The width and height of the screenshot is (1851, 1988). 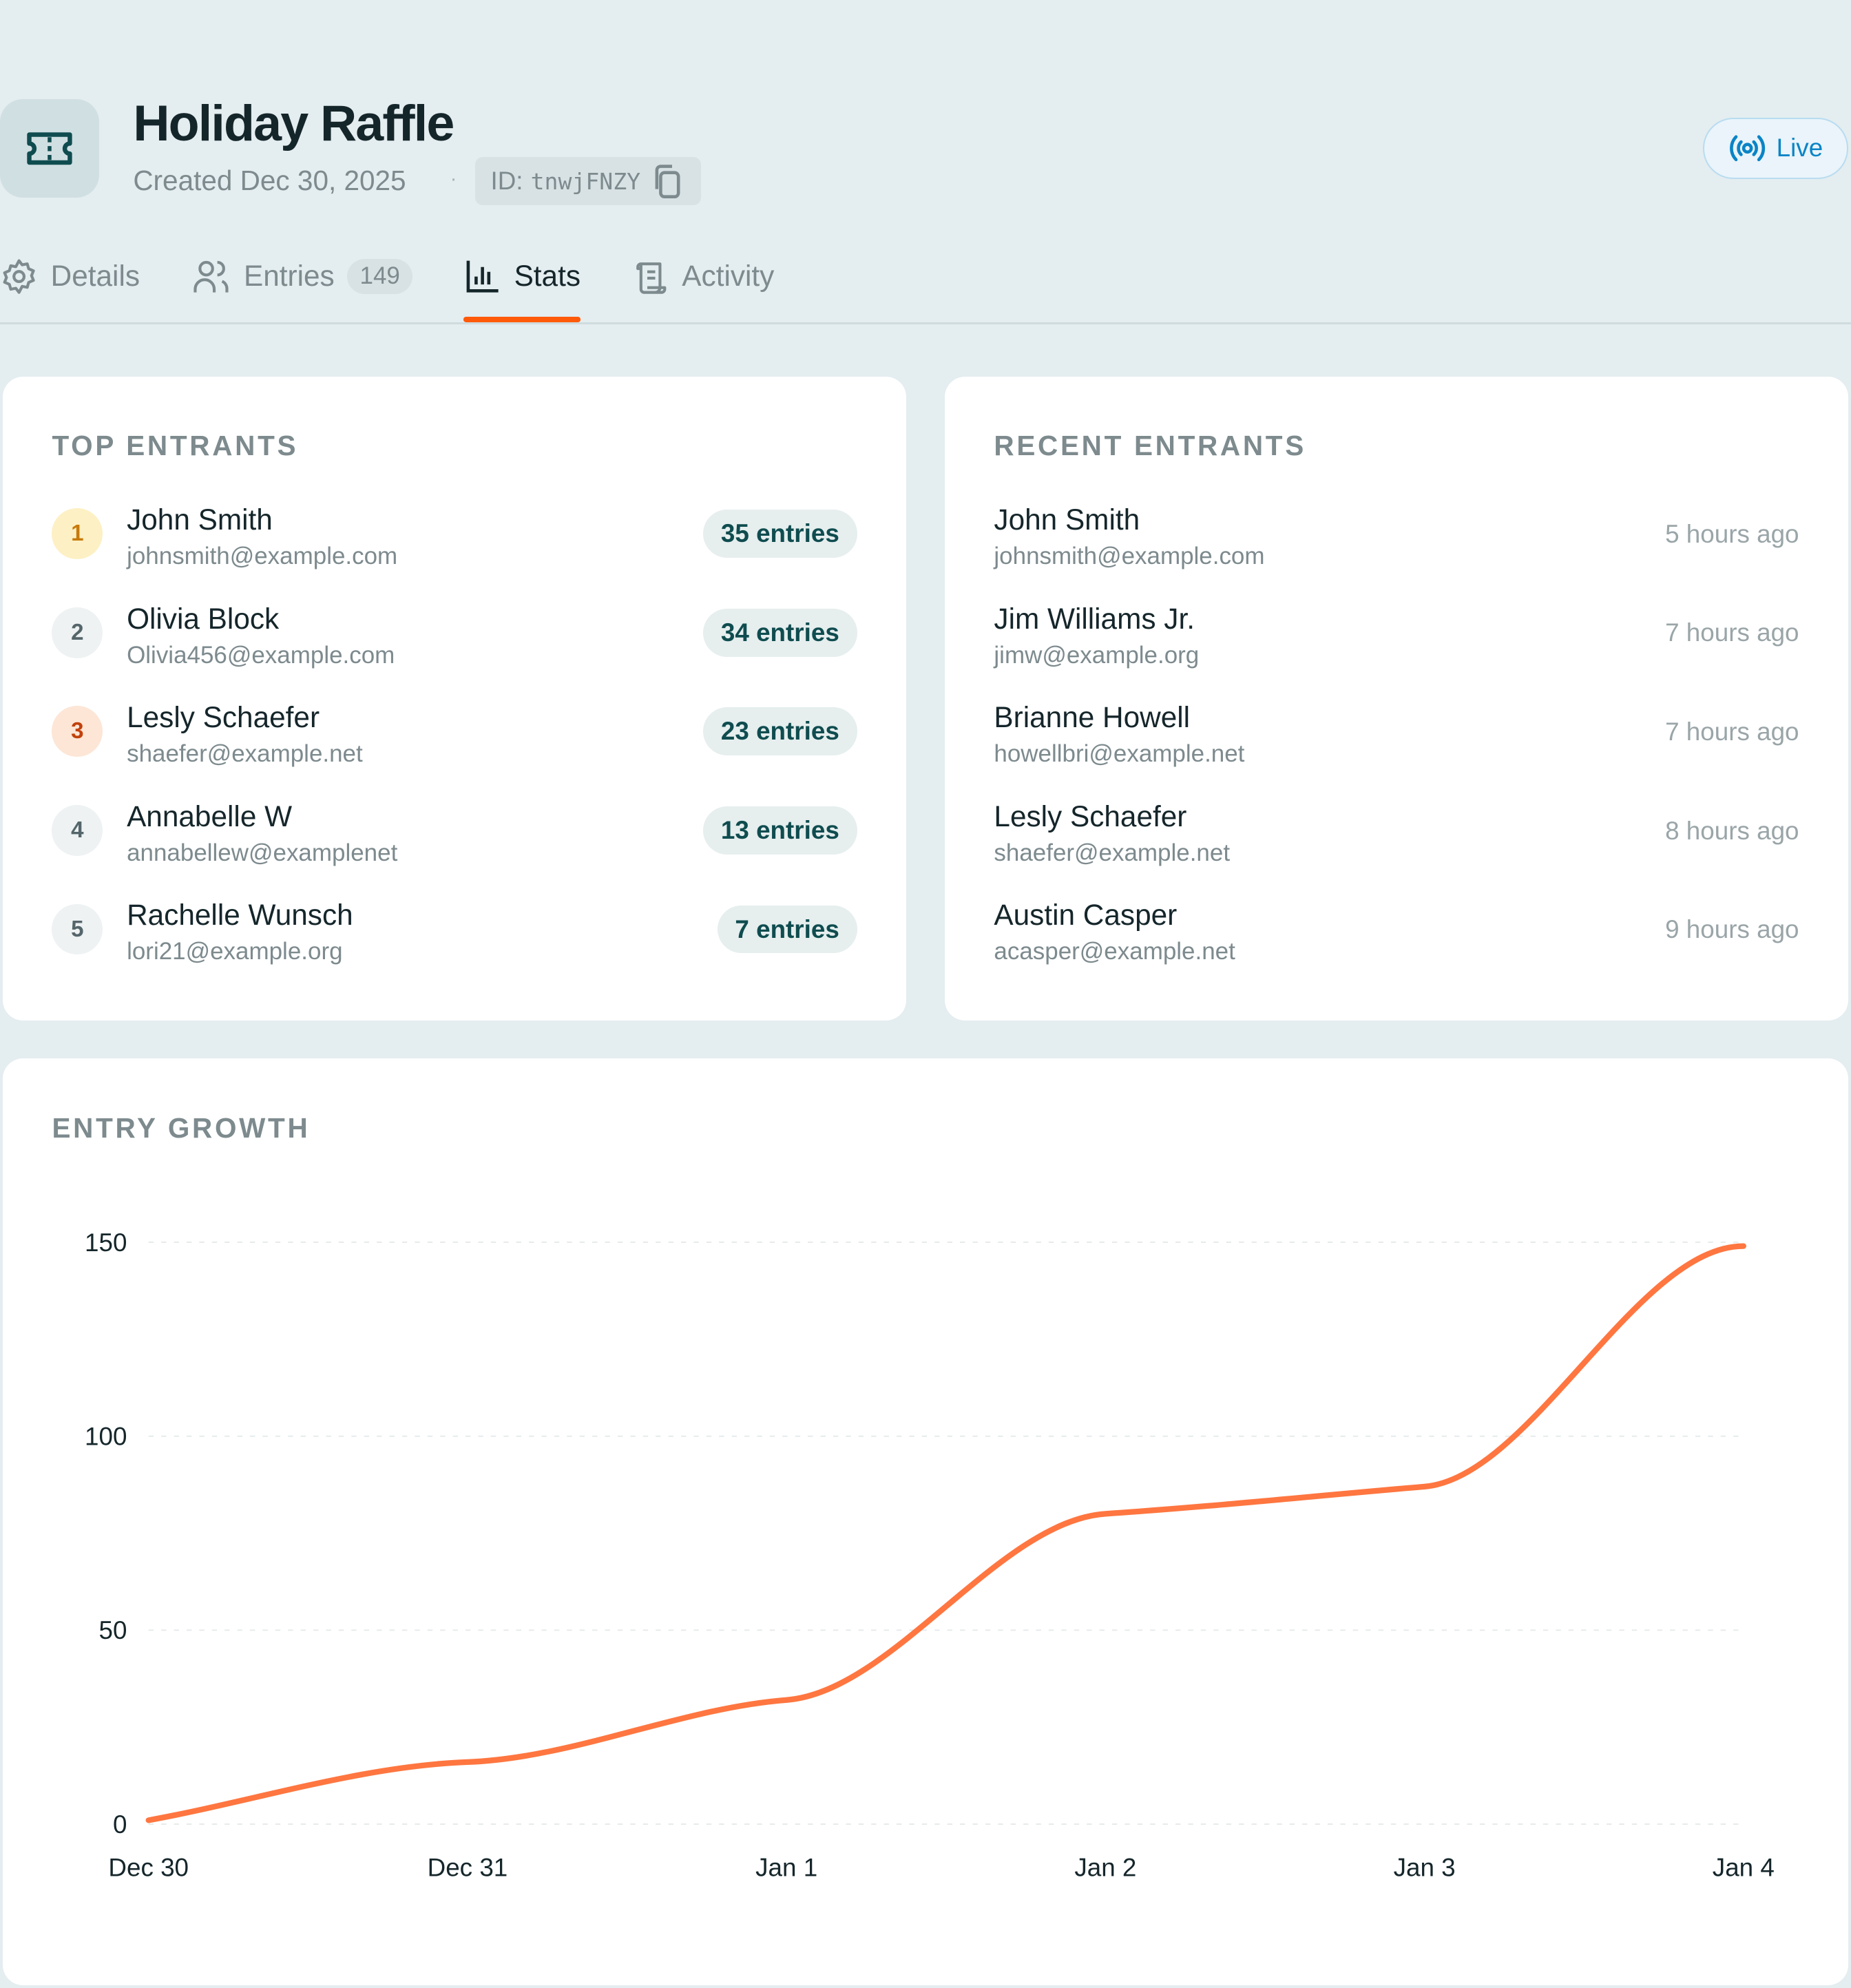 What do you see at coordinates (1119, 754) in the screenshot?
I see `entrant-email: howellbri@example.net` at bounding box center [1119, 754].